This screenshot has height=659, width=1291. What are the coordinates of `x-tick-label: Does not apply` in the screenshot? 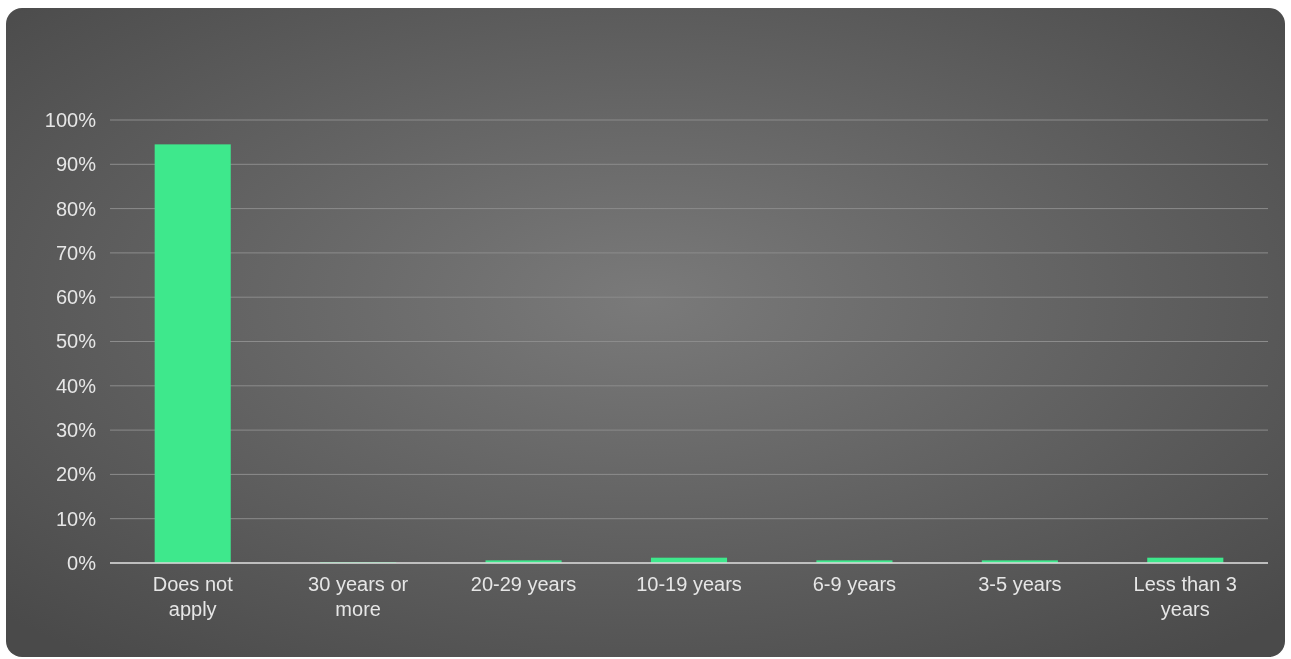 It's located at (193, 597).